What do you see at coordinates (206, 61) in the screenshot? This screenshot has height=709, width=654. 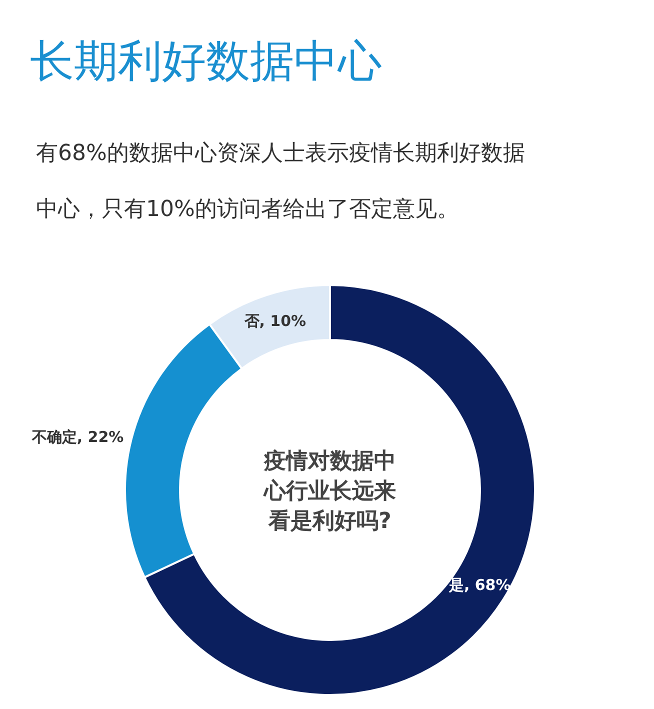 I see `chart-title: 长期利好数据中心` at bounding box center [206, 61].